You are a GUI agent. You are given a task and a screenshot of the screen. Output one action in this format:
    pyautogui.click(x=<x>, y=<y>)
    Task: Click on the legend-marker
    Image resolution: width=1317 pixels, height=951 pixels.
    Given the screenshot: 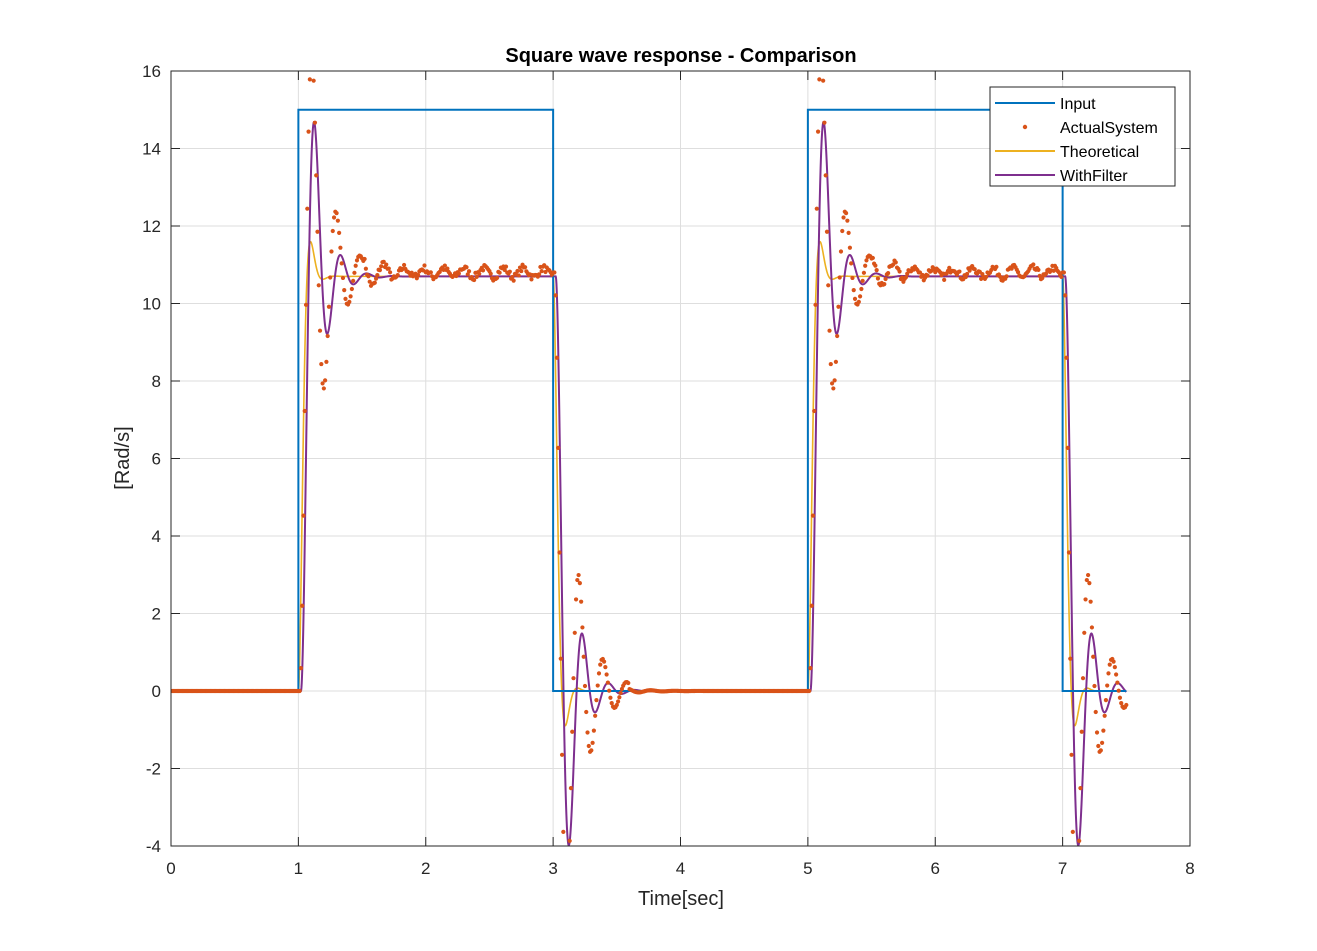 What is the action you would take?
    pyautogui.click(x=1025, y=127)
    